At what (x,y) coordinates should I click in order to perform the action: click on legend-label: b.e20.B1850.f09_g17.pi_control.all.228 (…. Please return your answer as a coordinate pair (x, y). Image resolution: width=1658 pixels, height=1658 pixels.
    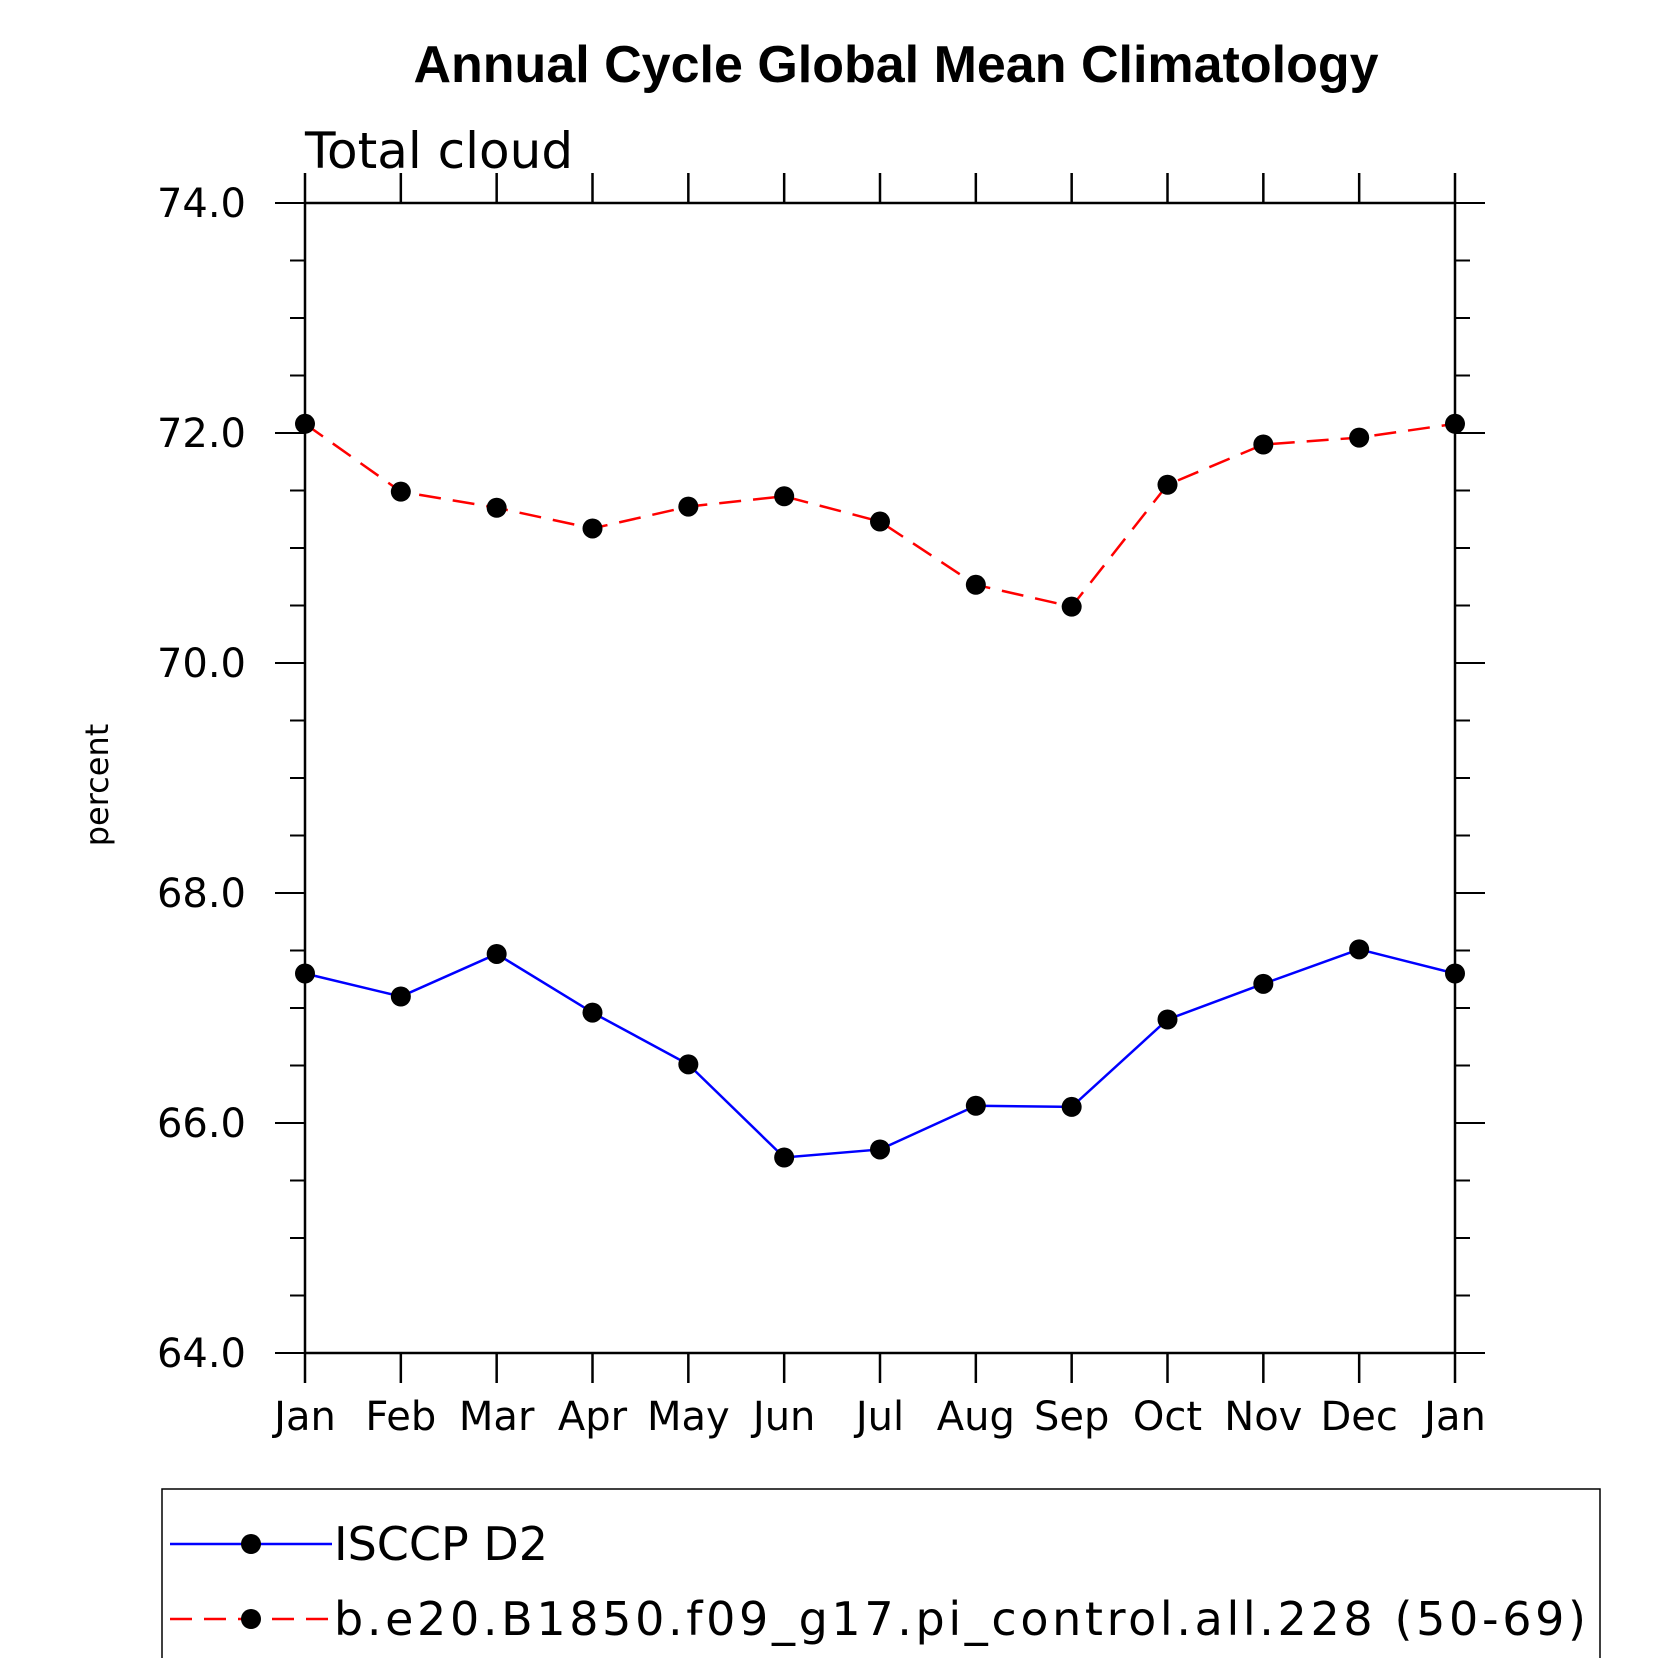
    Looking at the image, I should click on (960, 1619).